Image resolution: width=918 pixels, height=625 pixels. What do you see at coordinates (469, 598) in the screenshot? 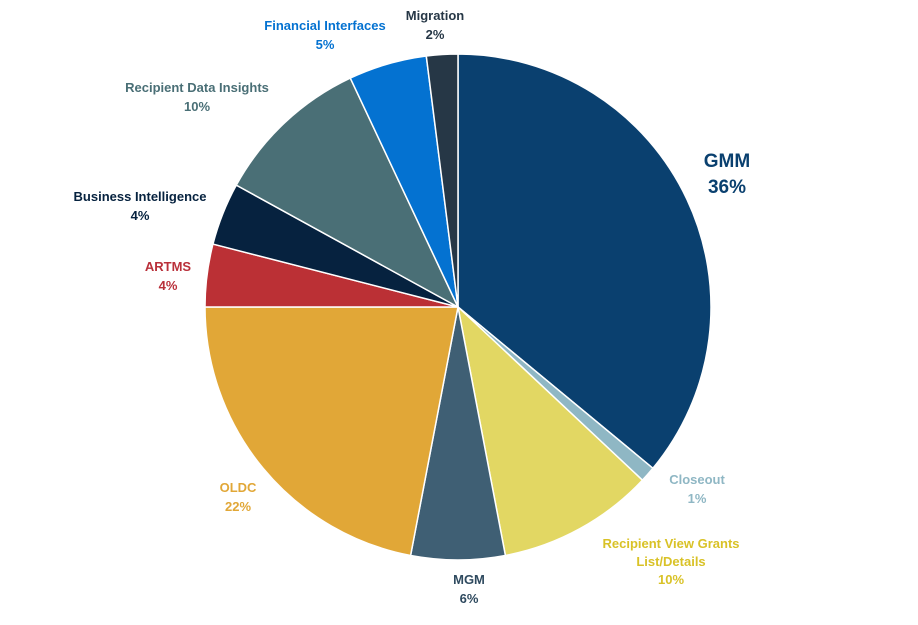
I see `pie-value-label: 6%` at bounding box center [469, 598].